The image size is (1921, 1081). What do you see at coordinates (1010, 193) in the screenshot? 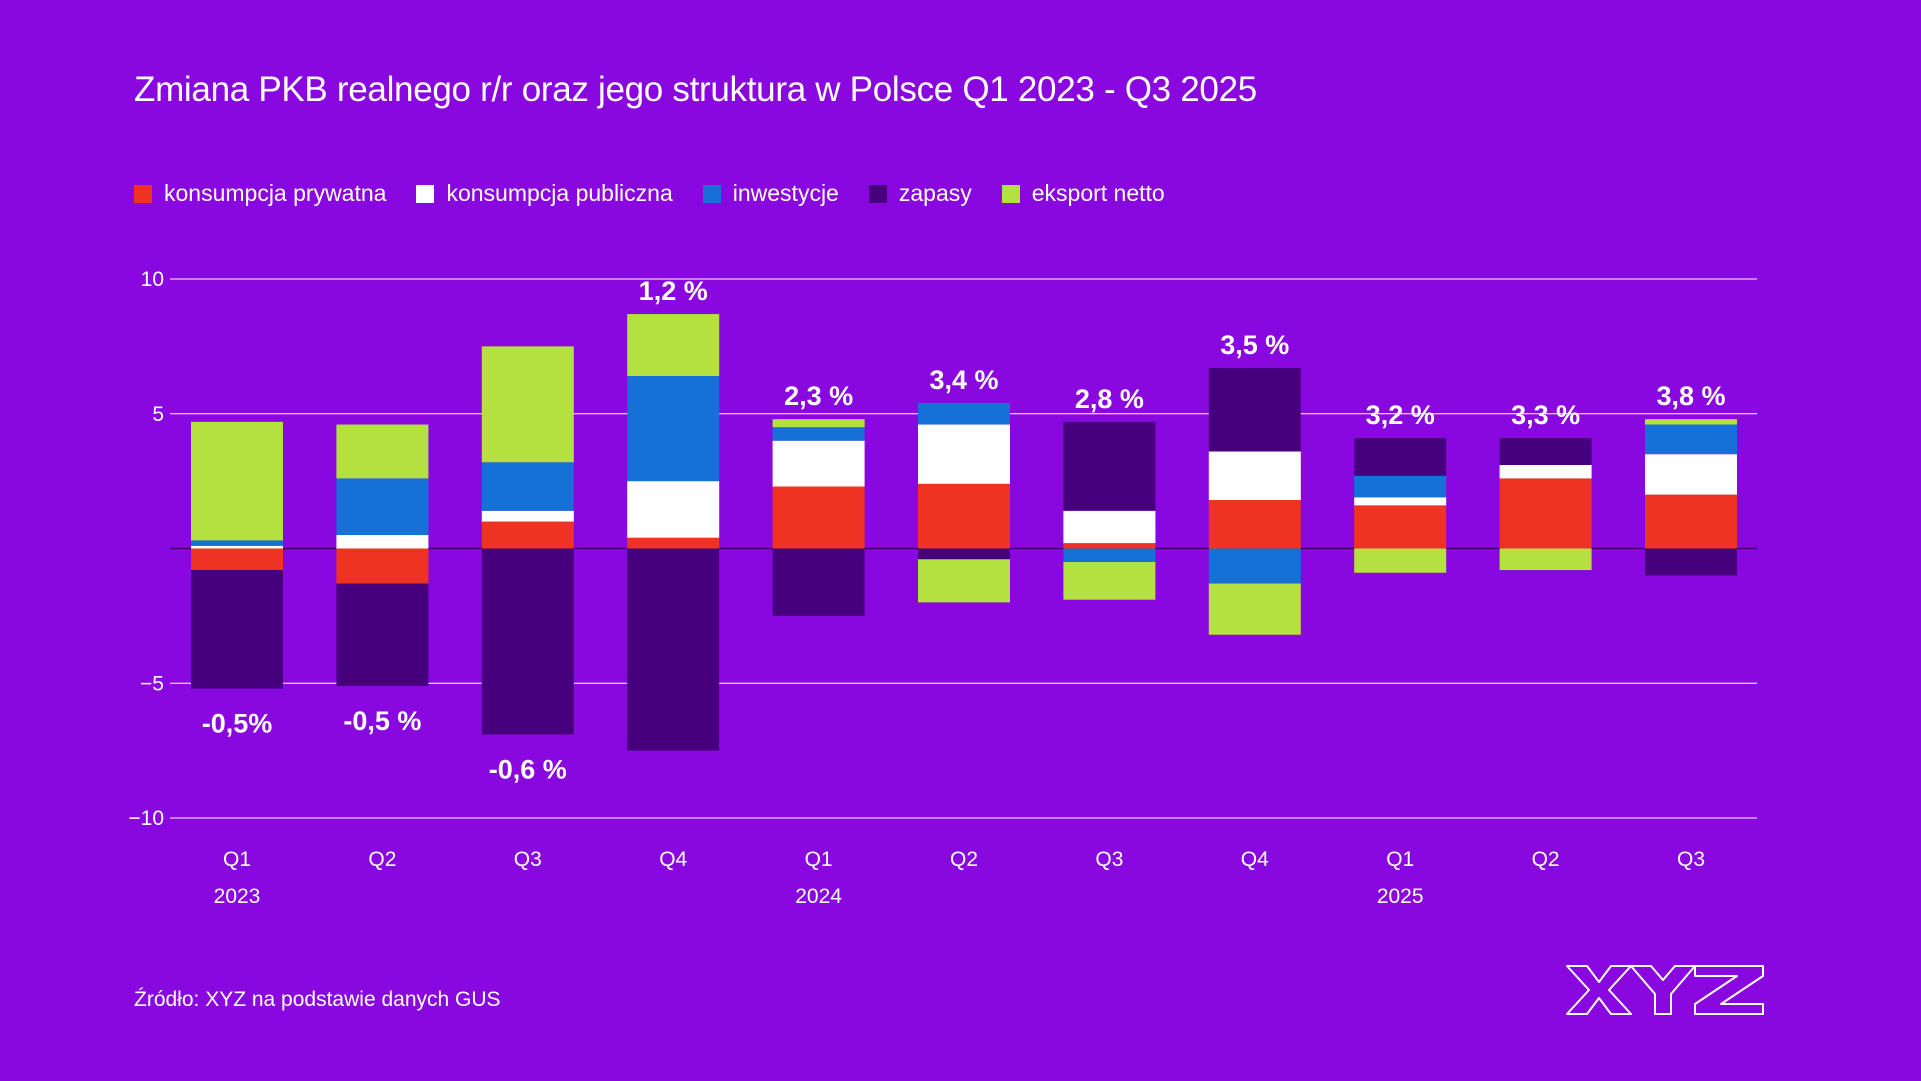
I see `legend-swatch-net_exports` at bounding box center [1010, 193].